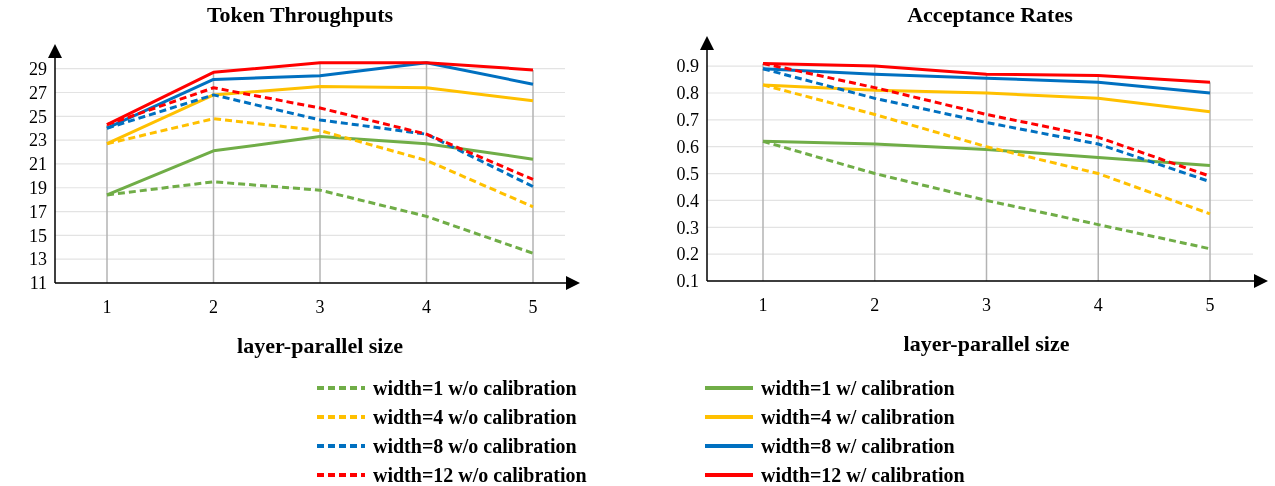 The width and height of the screenshot is (1275, 486). I want to click on y-tick-label: 0.7, so click(687, 120).